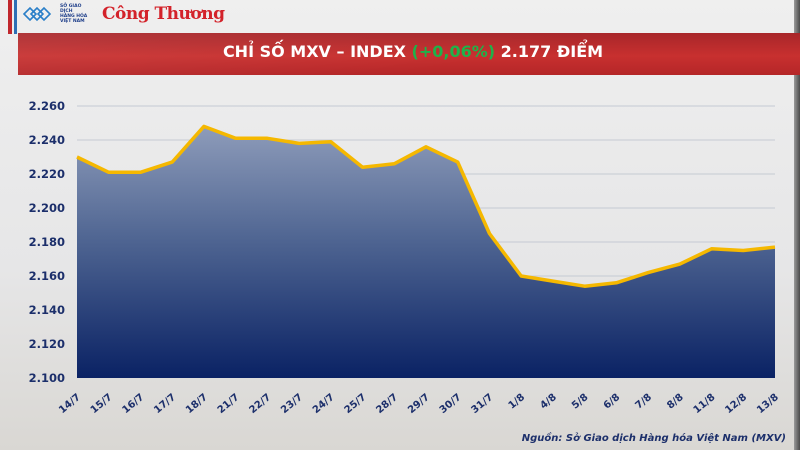 The width and height of the screenshot is (800, 450). I want to click on mxv-line-1: SỞ GIAO DỊCH, so click(71, 9).